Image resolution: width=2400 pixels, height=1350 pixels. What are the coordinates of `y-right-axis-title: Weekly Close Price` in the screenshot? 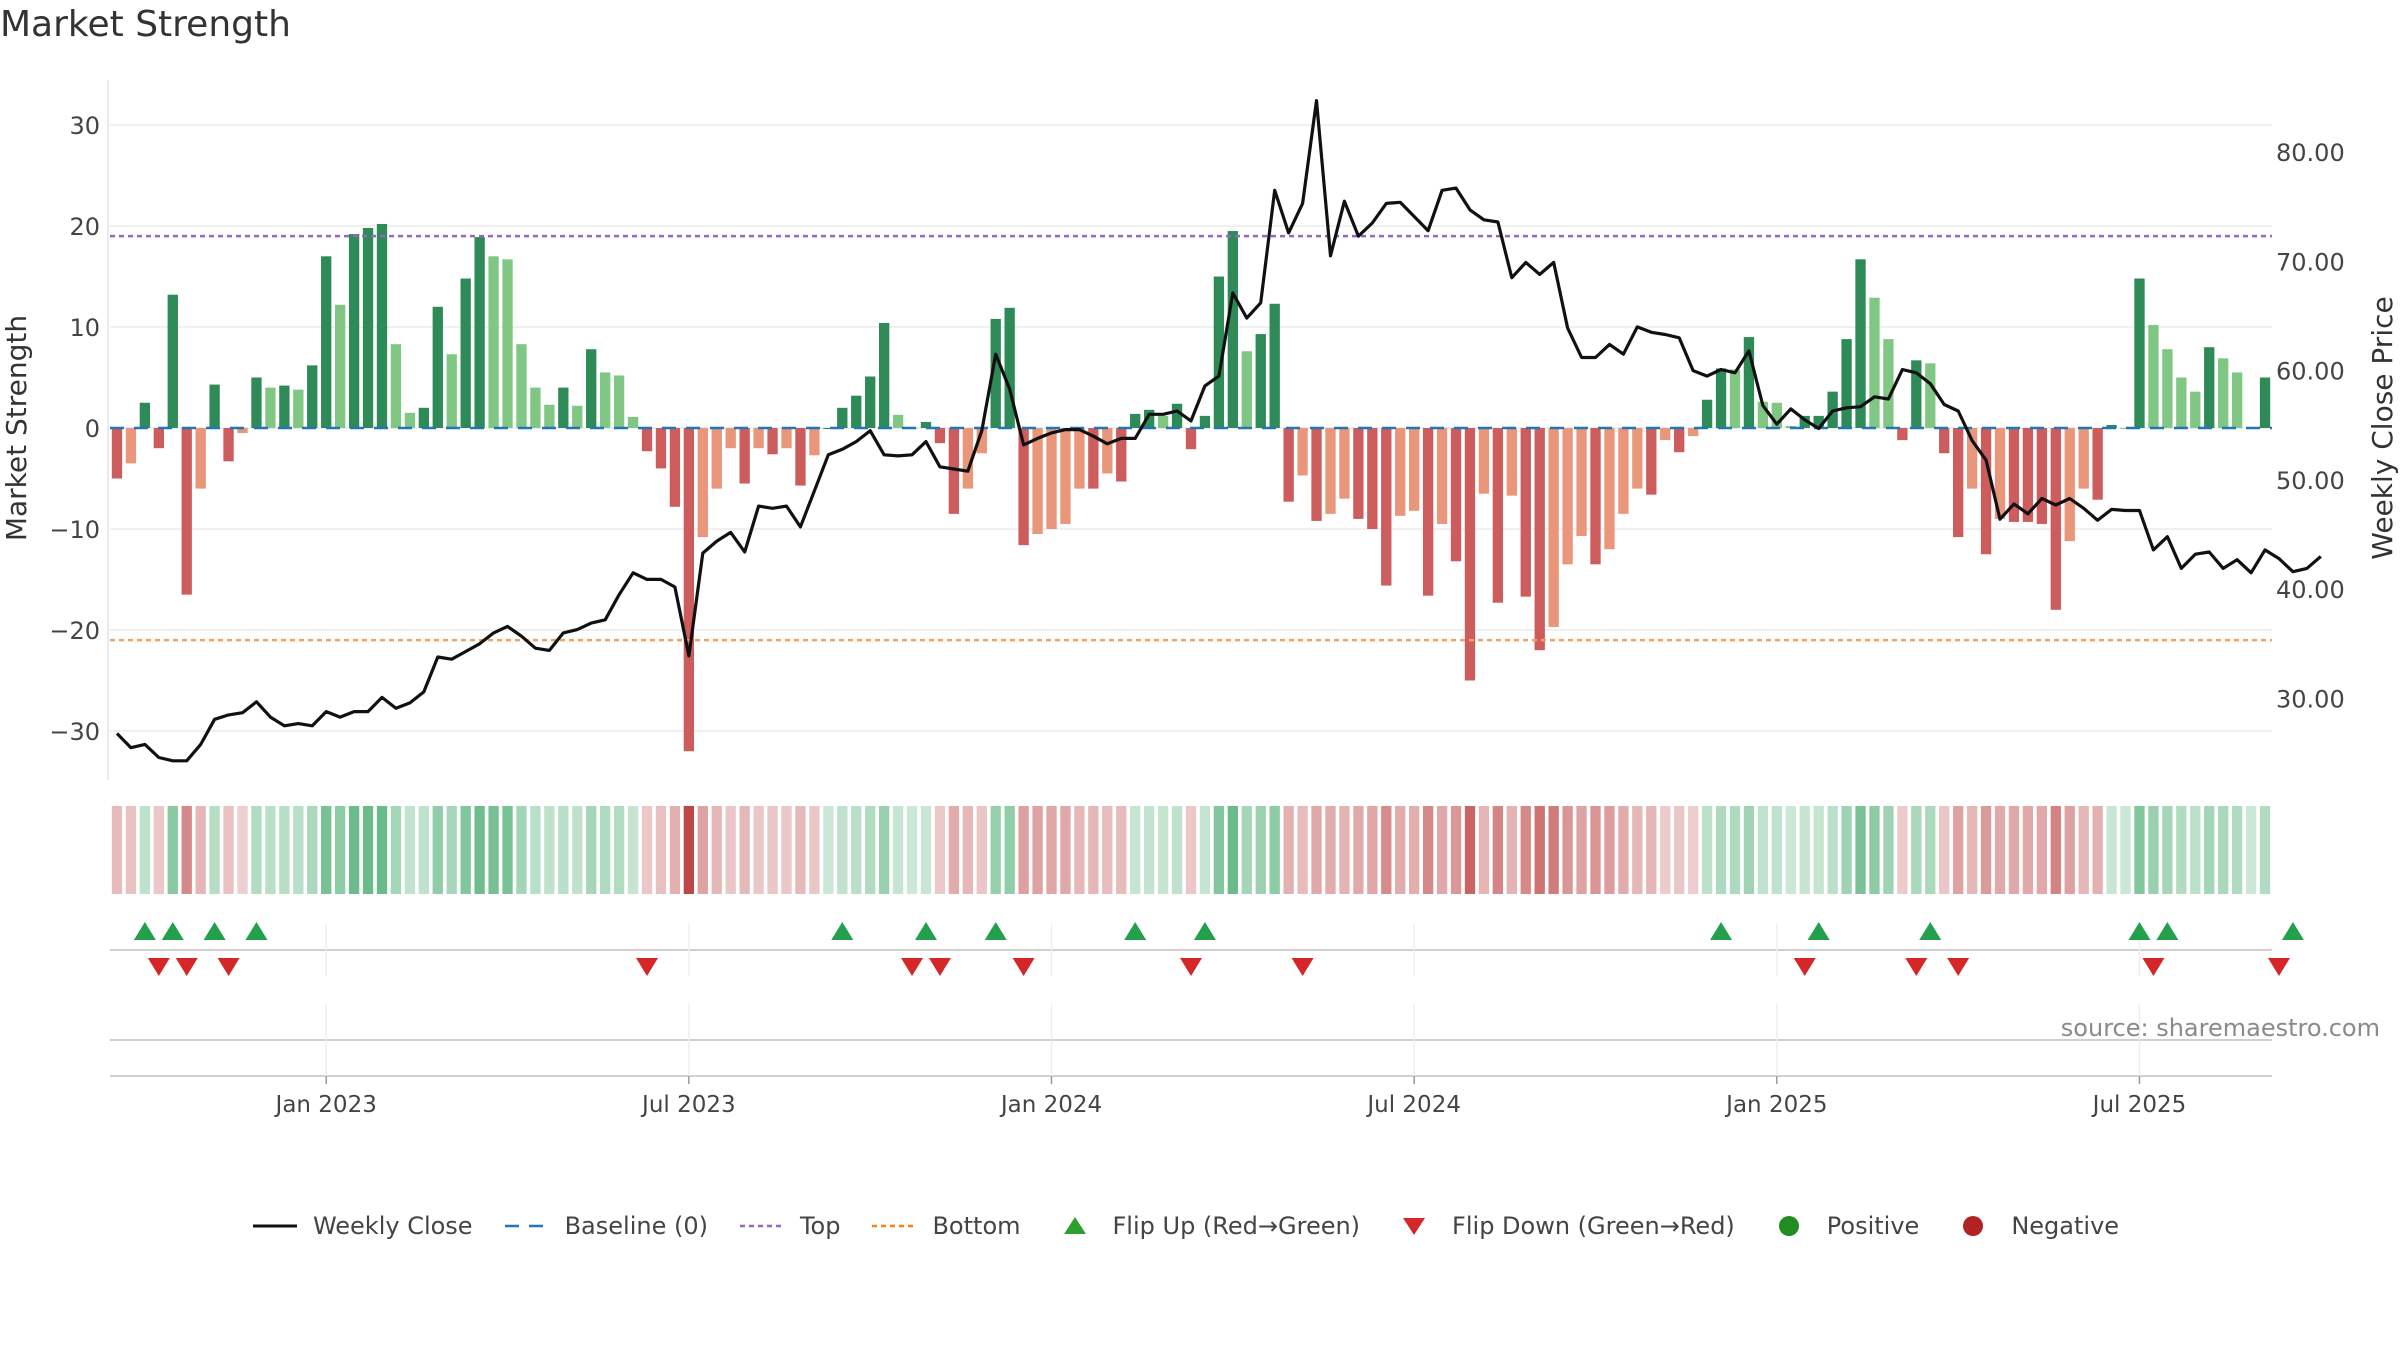 It's located at (2382, 427).